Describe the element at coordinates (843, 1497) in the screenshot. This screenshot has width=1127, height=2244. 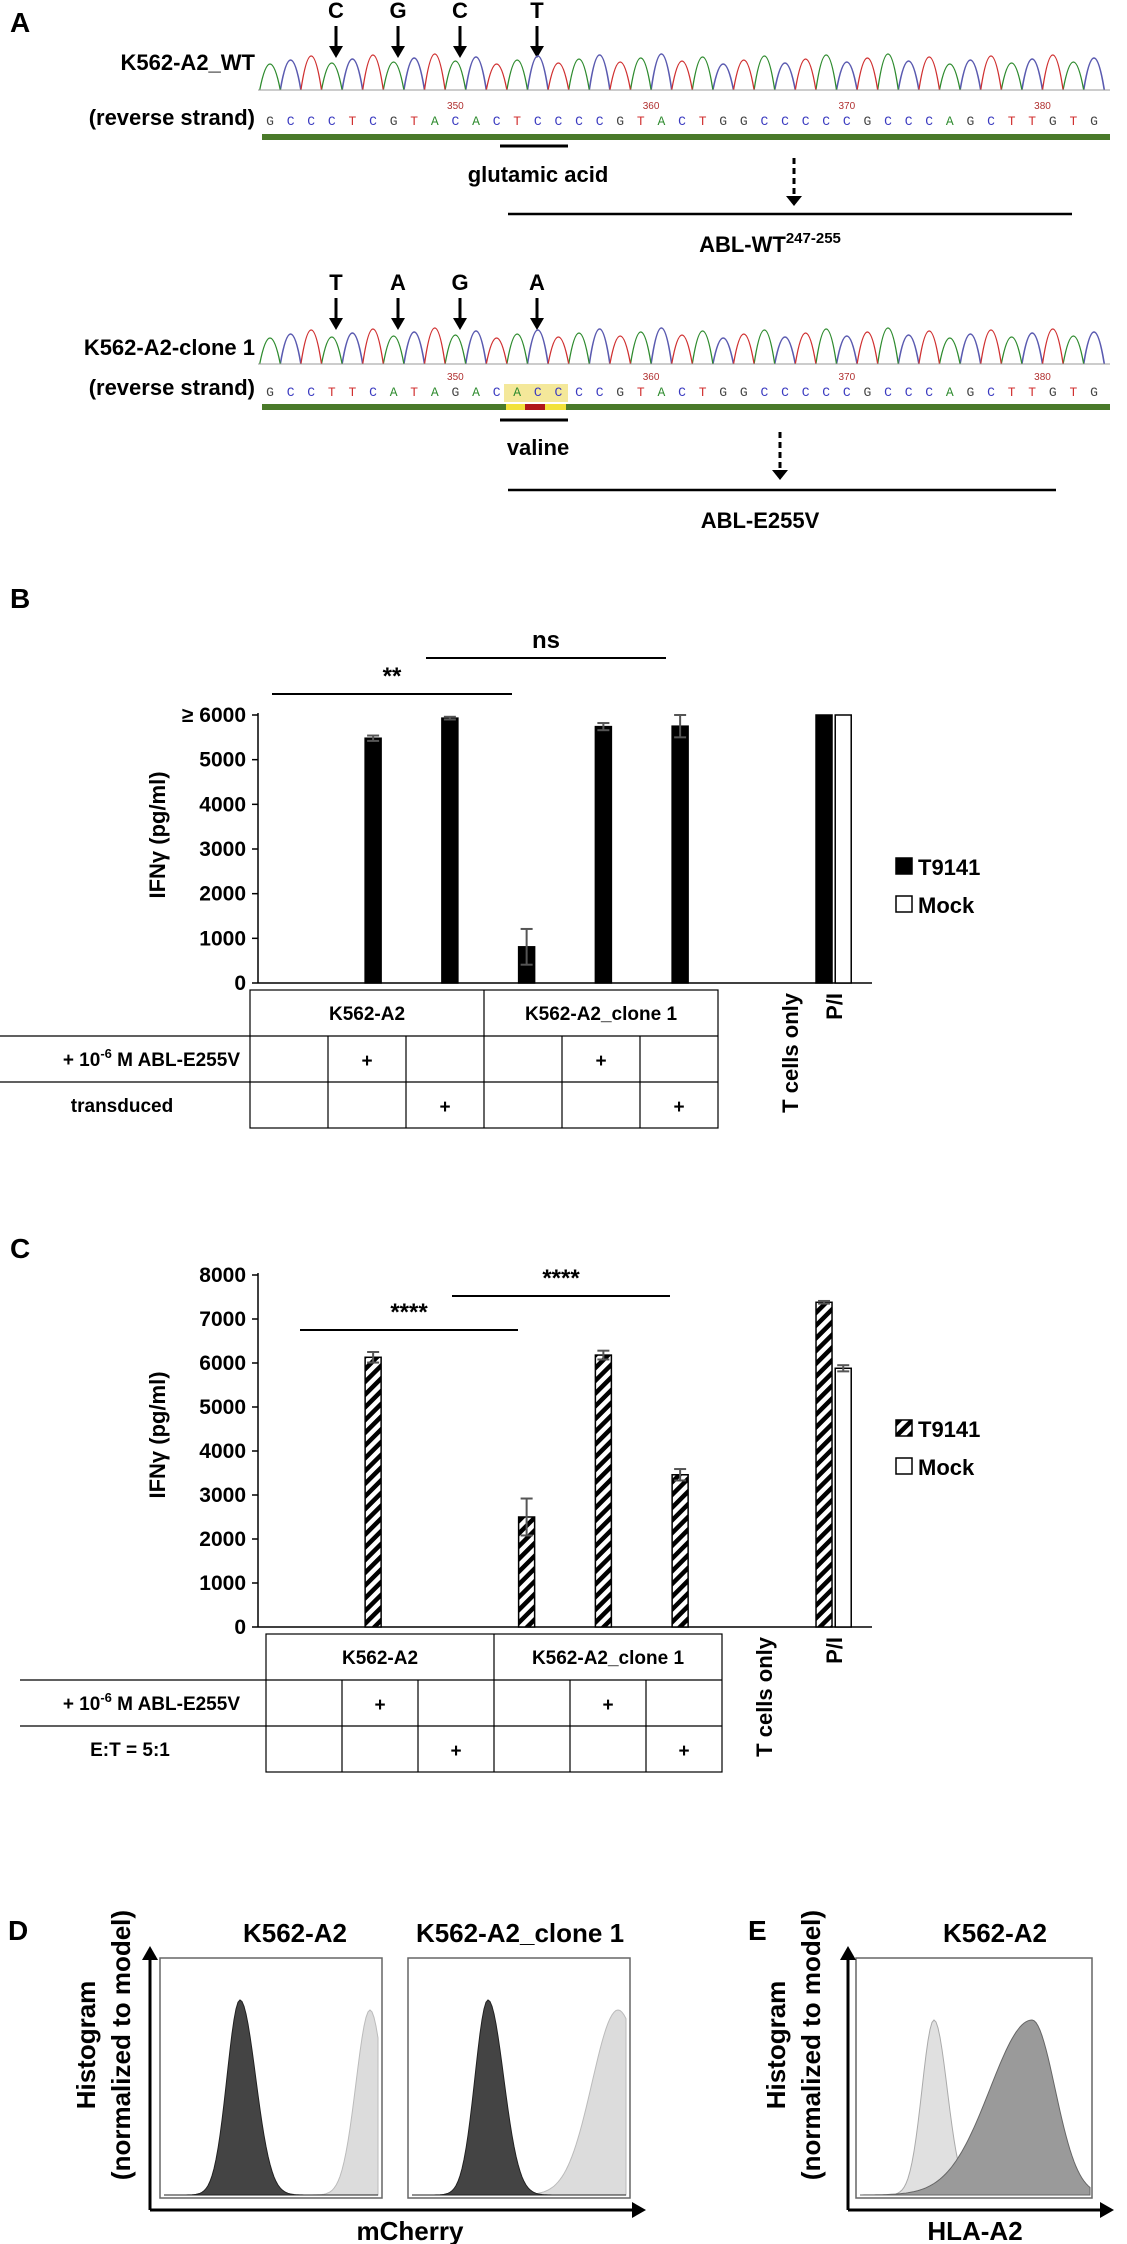
I see `c-mock-bar` at that location.